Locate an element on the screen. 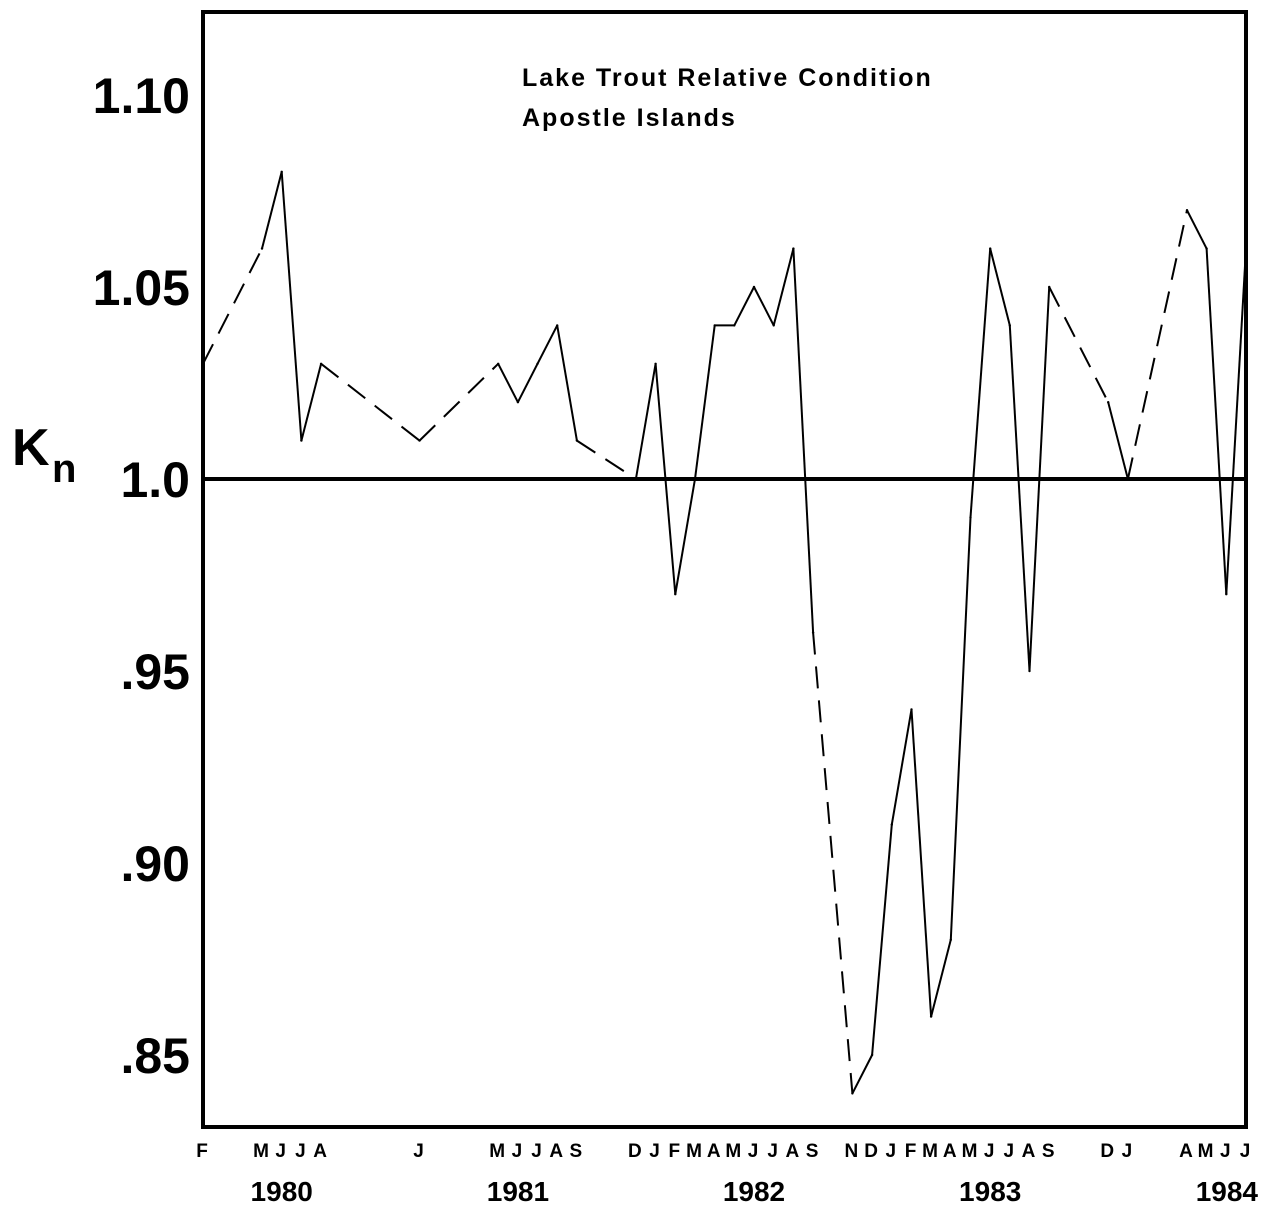  chart-title: Lake Trout Relative Condition is located at coordinates (727, 78).